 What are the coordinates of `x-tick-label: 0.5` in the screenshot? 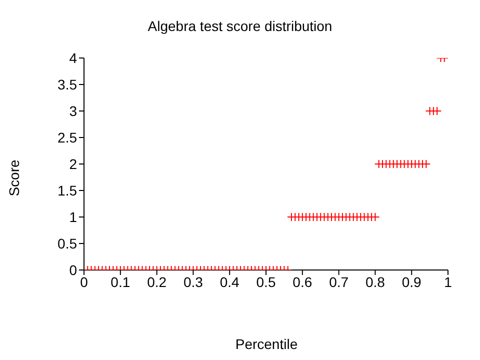 It's located at (266, 282).